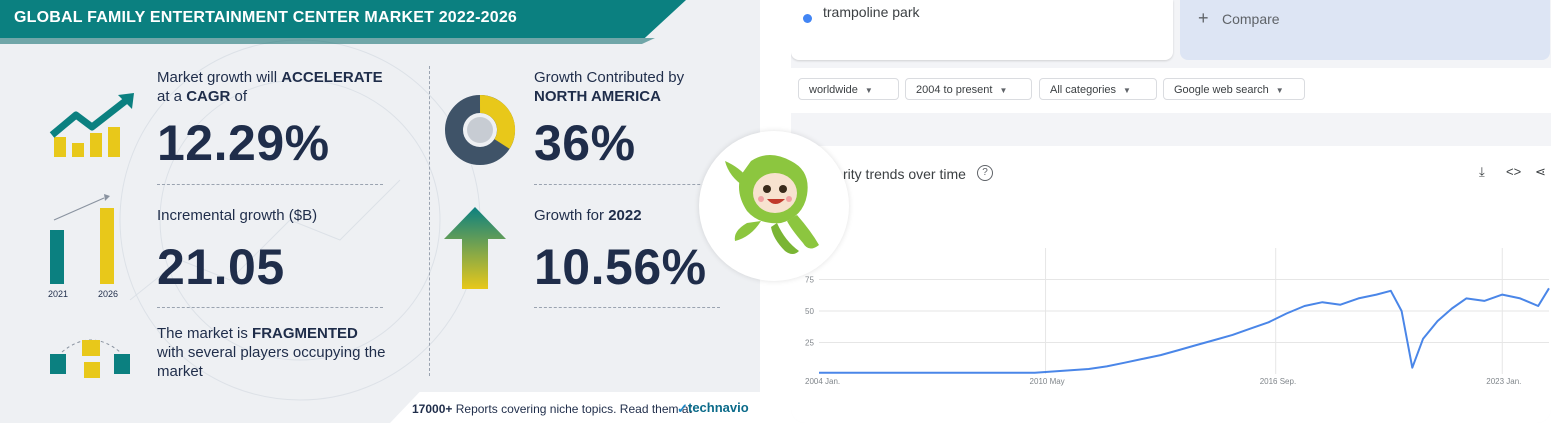 This screenshot has width=1551, height=423. Describe the element at coordinates (809, 280) in the screenshot. I see `y-tick-label: 75` at that location.